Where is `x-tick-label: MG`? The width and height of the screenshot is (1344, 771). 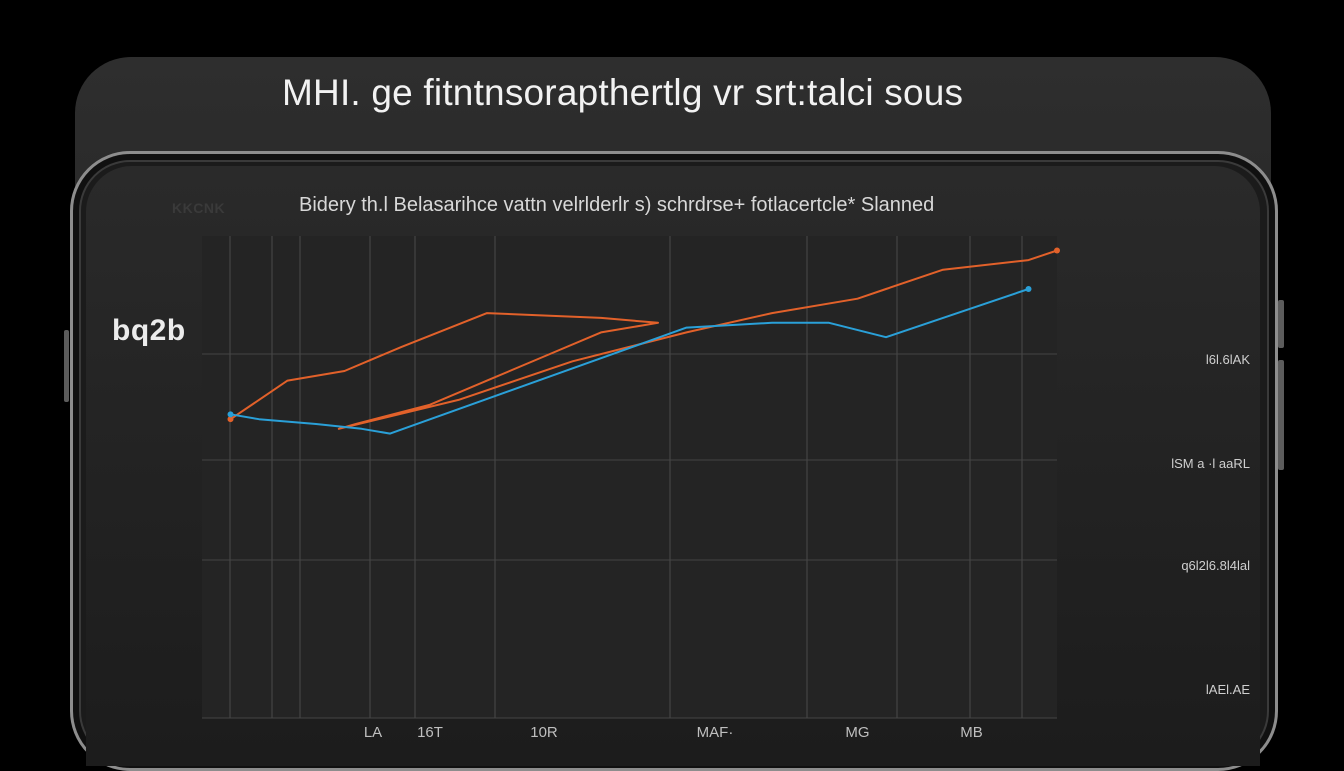
x-tick-label: MG is located at coordinates (857, 732).